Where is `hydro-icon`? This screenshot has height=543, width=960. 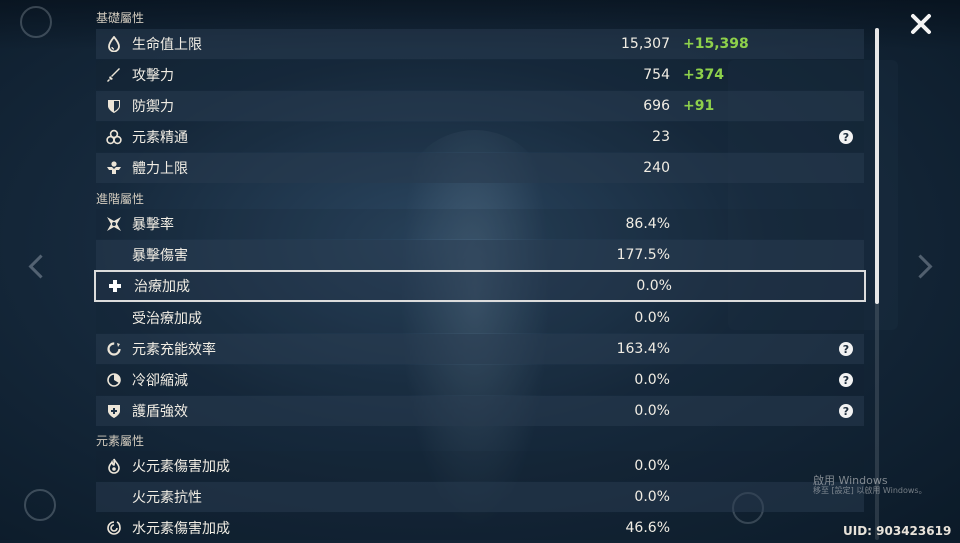
hydro-icon is located at coordinates (114, 528).